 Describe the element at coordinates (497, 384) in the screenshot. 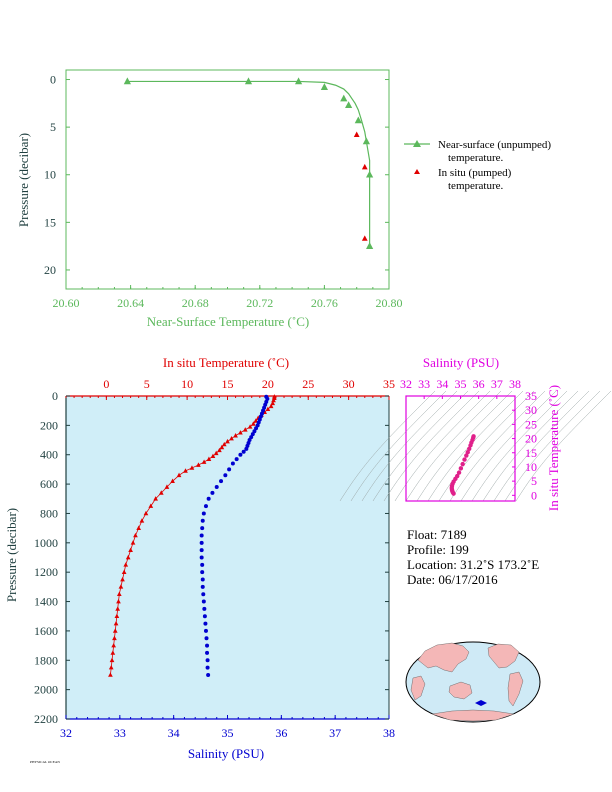

I see `ts-salinity-tick-label: 37` at that location.